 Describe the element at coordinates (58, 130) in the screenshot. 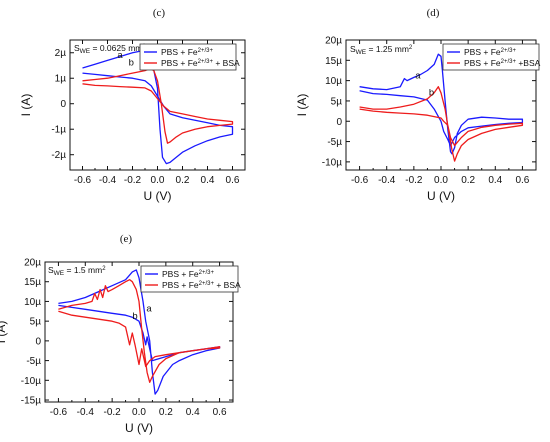

I see `y-tick-label: -1µ` at that location.